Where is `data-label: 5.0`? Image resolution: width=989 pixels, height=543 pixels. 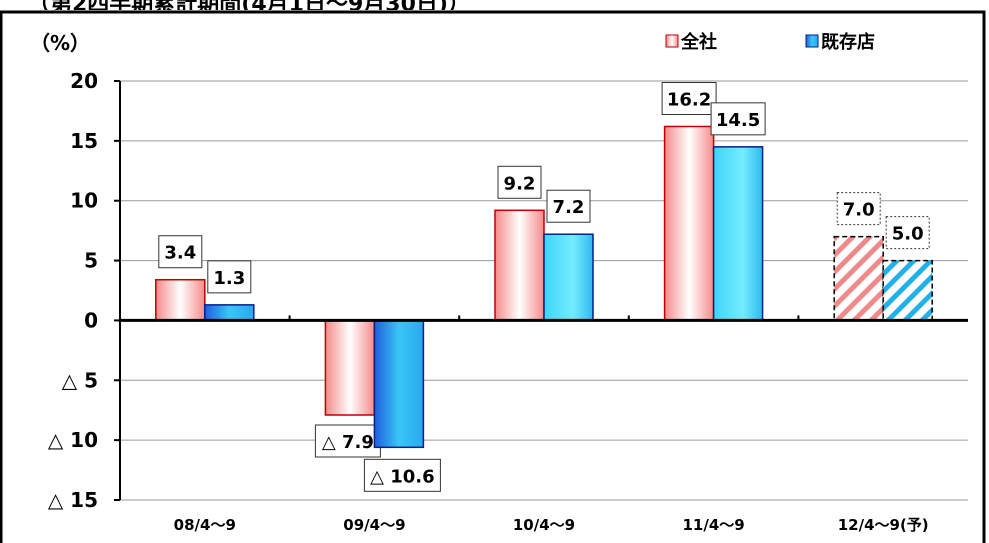
data-label: 5.0 is located at coordinates (908, 234).